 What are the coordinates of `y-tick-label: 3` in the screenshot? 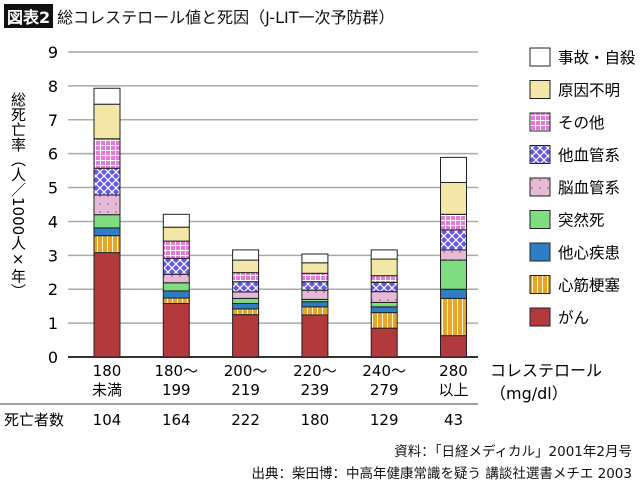 It's located at (53, 255).